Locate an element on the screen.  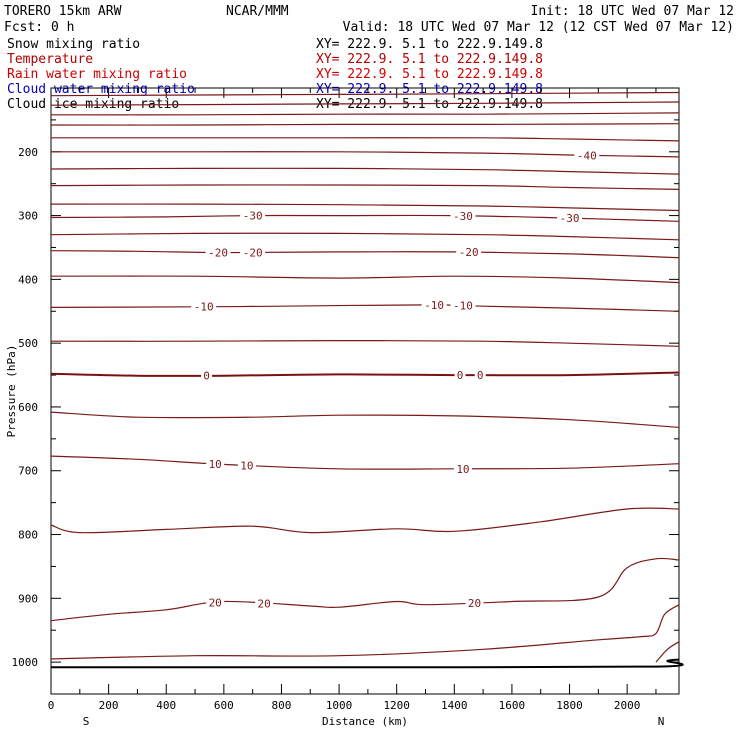
y-tick-label: 200 is located at coordinates (28, 152).